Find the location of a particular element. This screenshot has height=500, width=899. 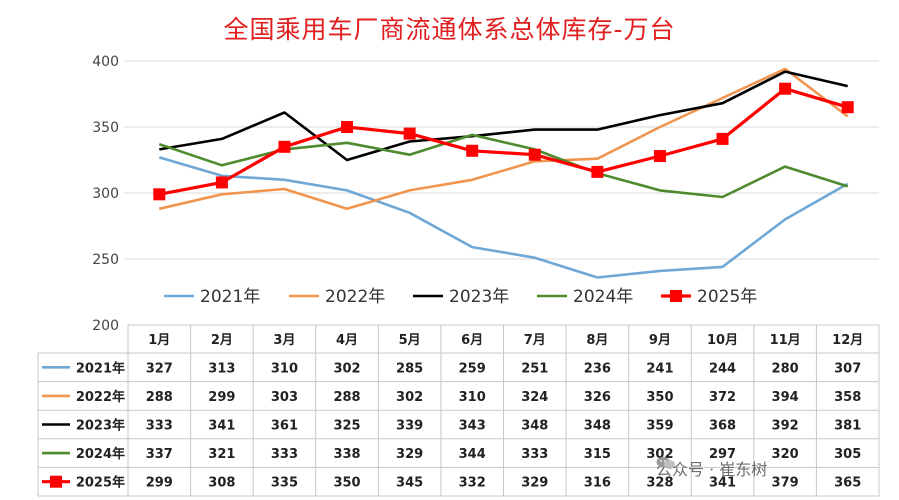

table-cell: 285 is located at coordinates (409, 368).